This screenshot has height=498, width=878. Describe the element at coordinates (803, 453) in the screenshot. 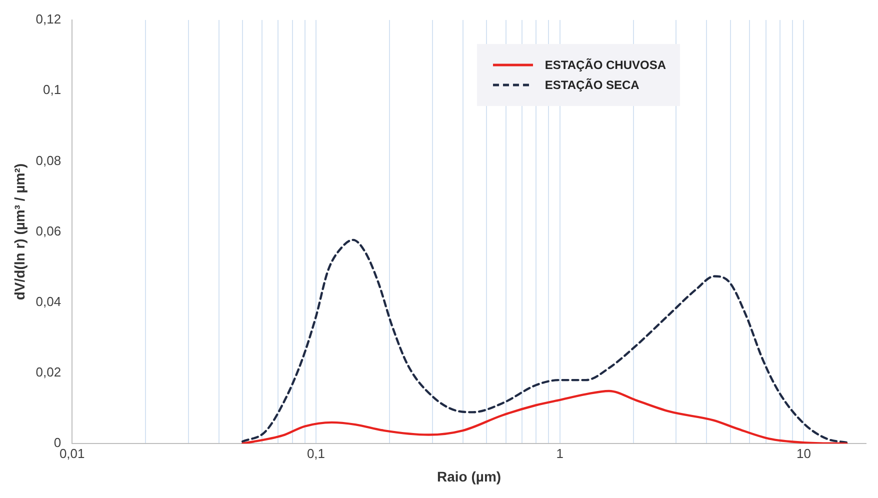

I see `x-tick-label: 10` at that location.